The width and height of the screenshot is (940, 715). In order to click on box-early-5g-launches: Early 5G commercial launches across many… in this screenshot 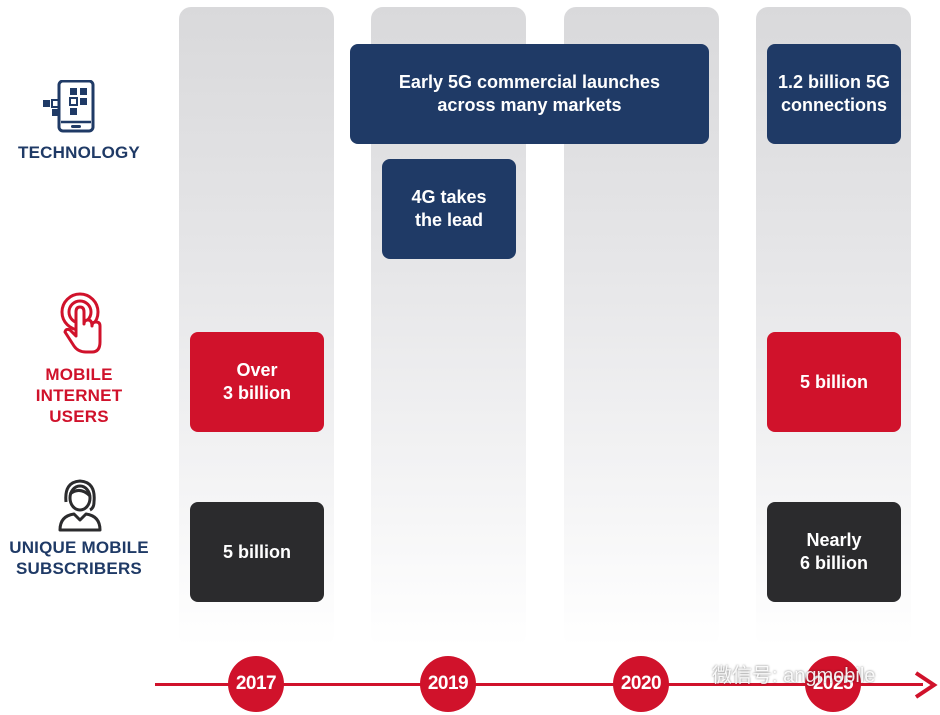, I will do `click(529, 94)`.